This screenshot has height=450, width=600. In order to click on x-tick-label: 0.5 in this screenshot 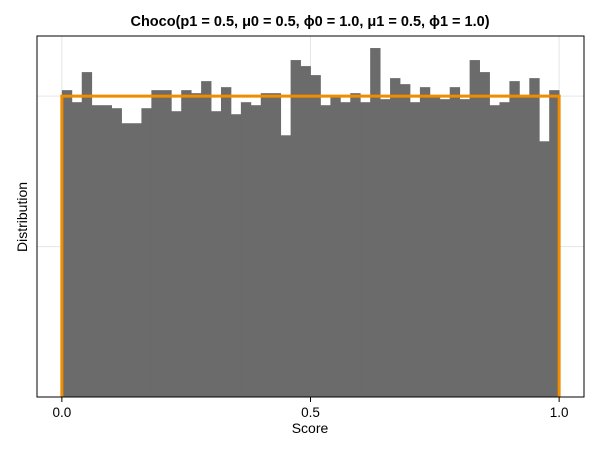, I will do `click(310, 412)`.